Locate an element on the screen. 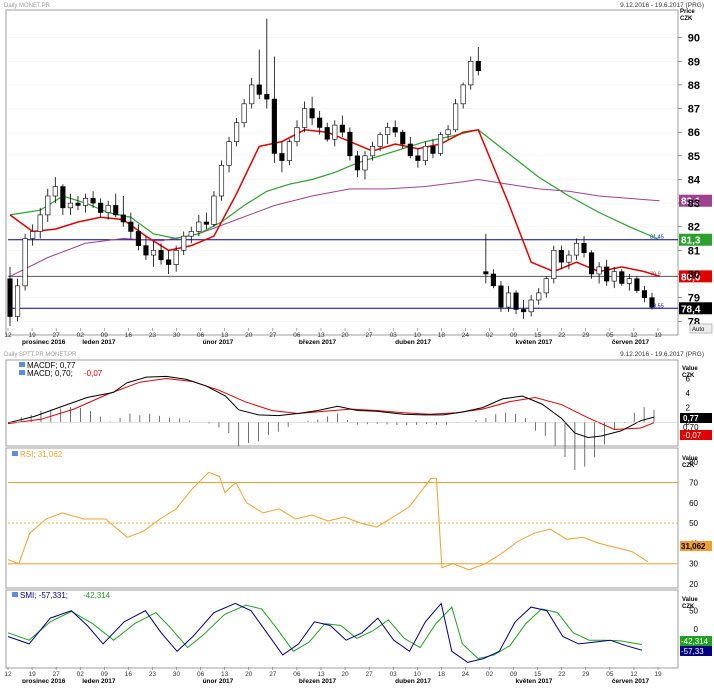 Image resolution: width=714 pixels, height=688 pixels. smi-legend-icon is located at coordinates (15, 594).